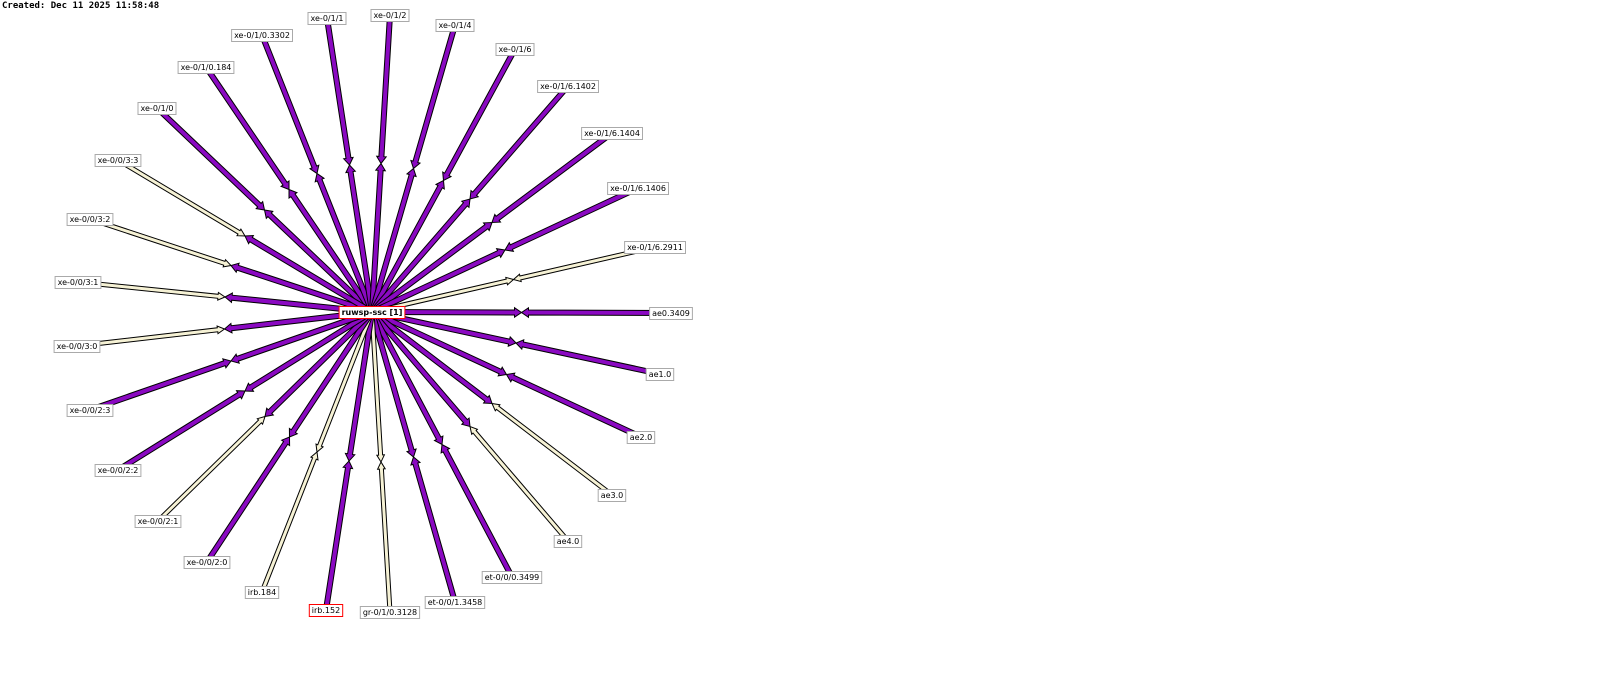 Image resolution: width=1600 pixels, height=690 pixels. Describe the element at coordinates (302, 336) in the screenshot. I see `link-xe-0-0-2-3-inner` at that location.